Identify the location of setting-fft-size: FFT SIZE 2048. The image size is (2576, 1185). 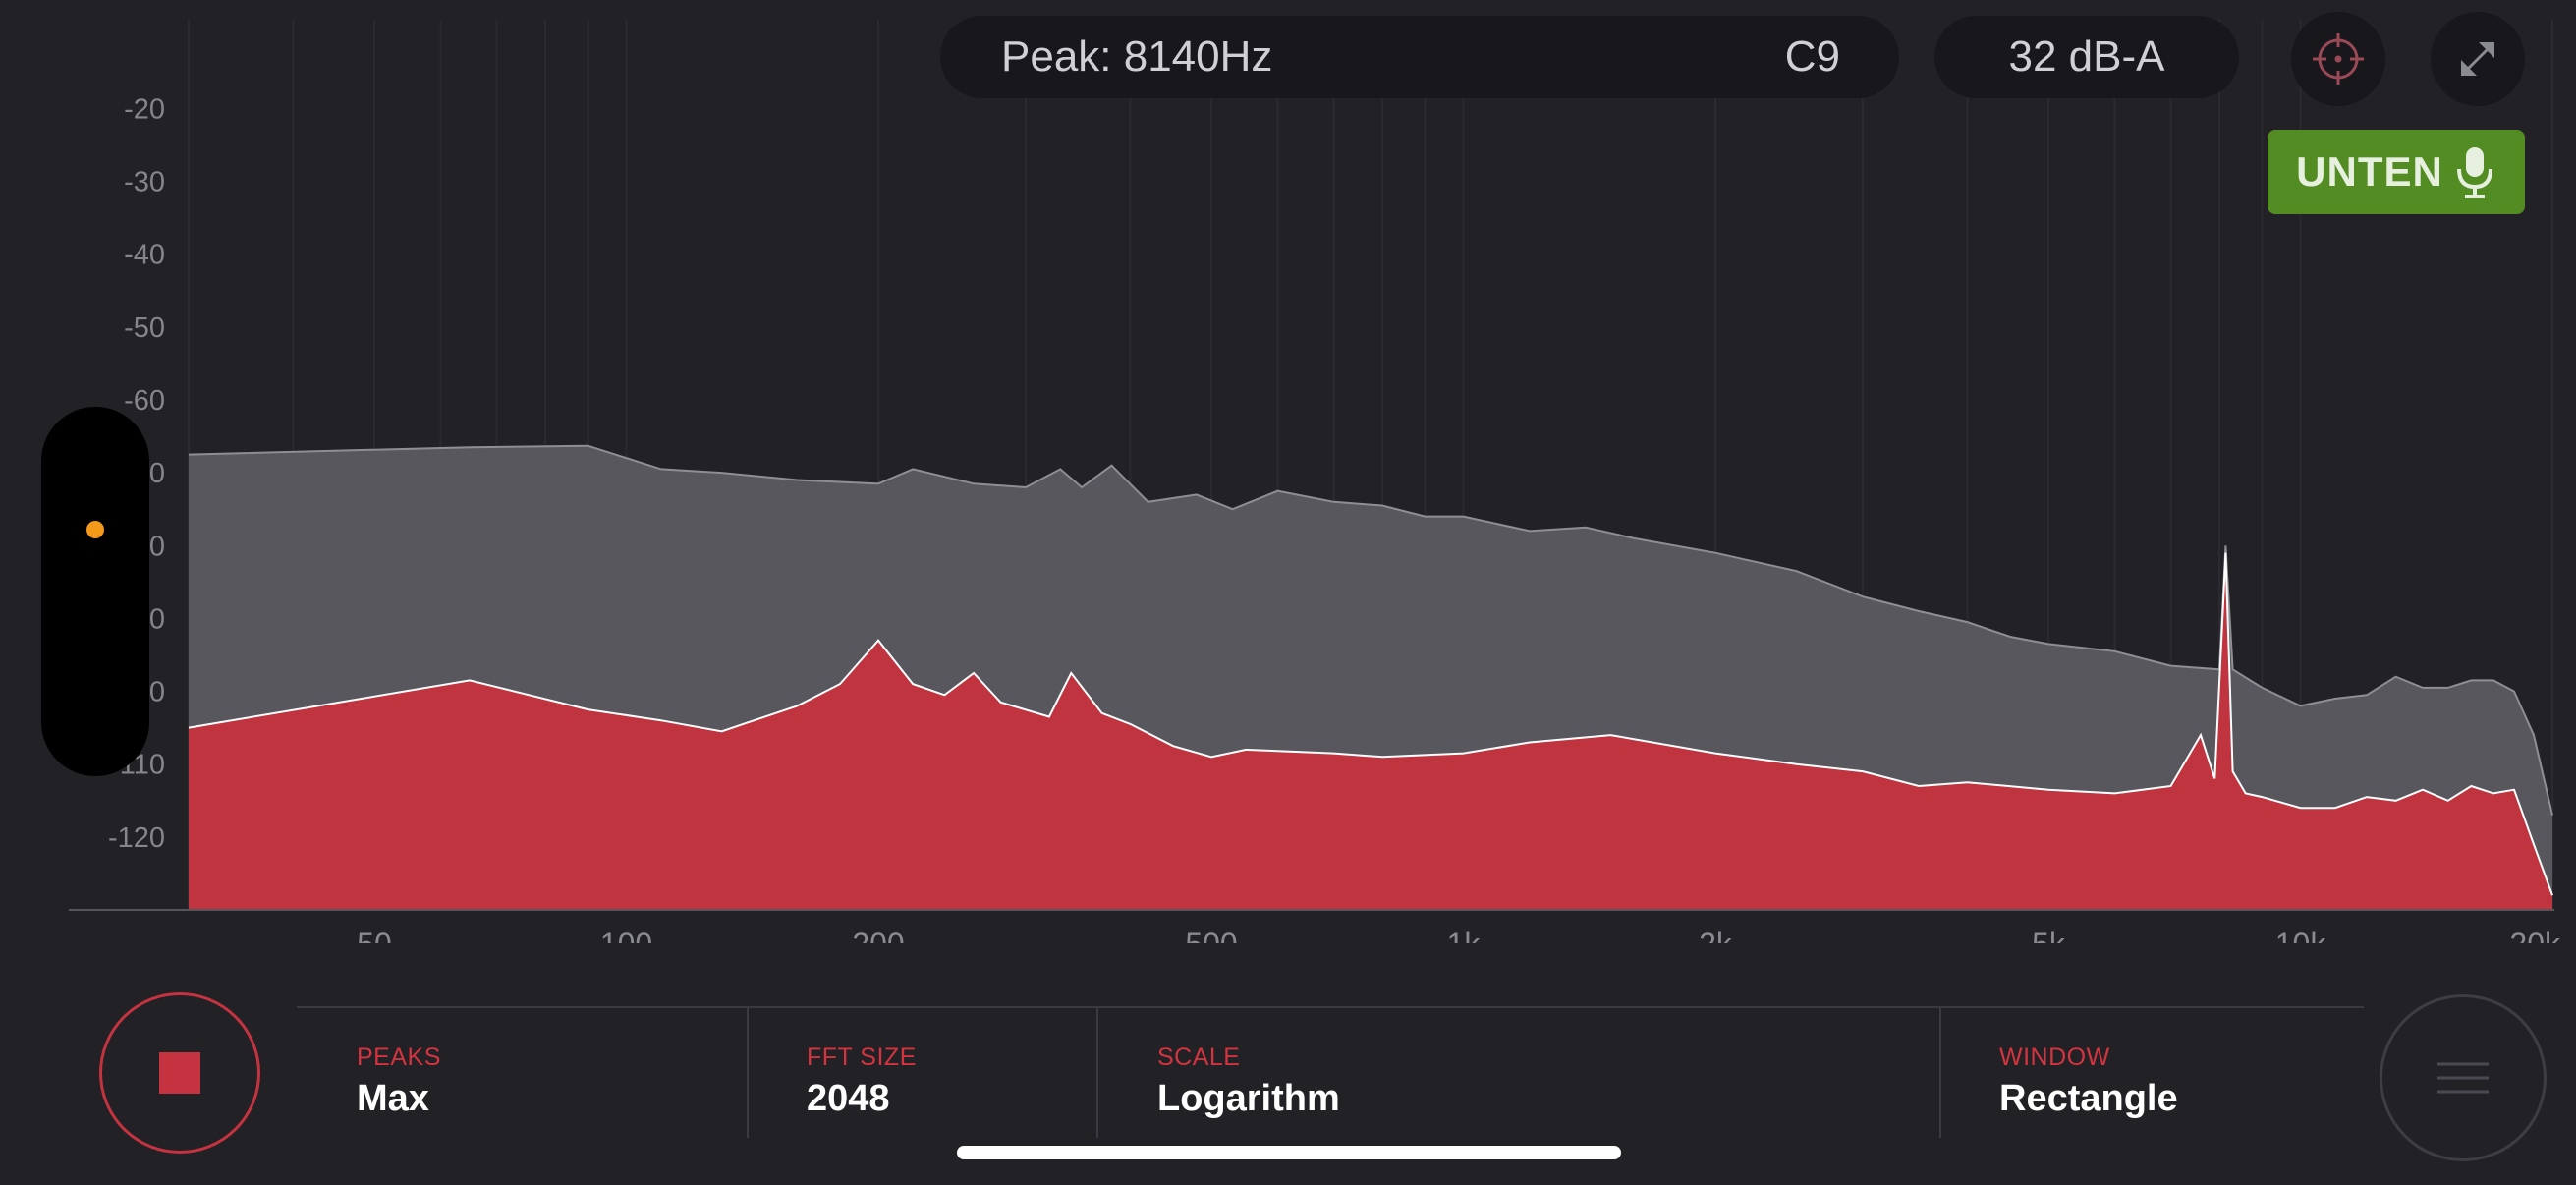
(862, 1082).